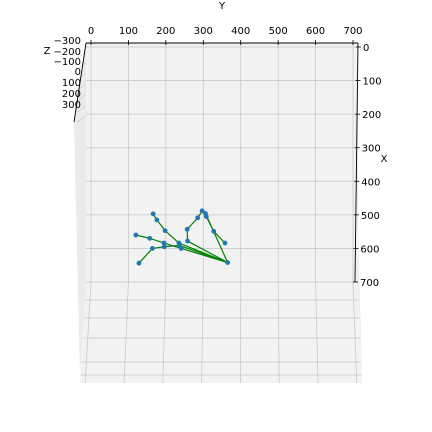 This screenshot has height=432, width=432. What do you see at coordinates (80, 209) in the screenshot?
I see `left-pane` at bounding box center [80, 209].